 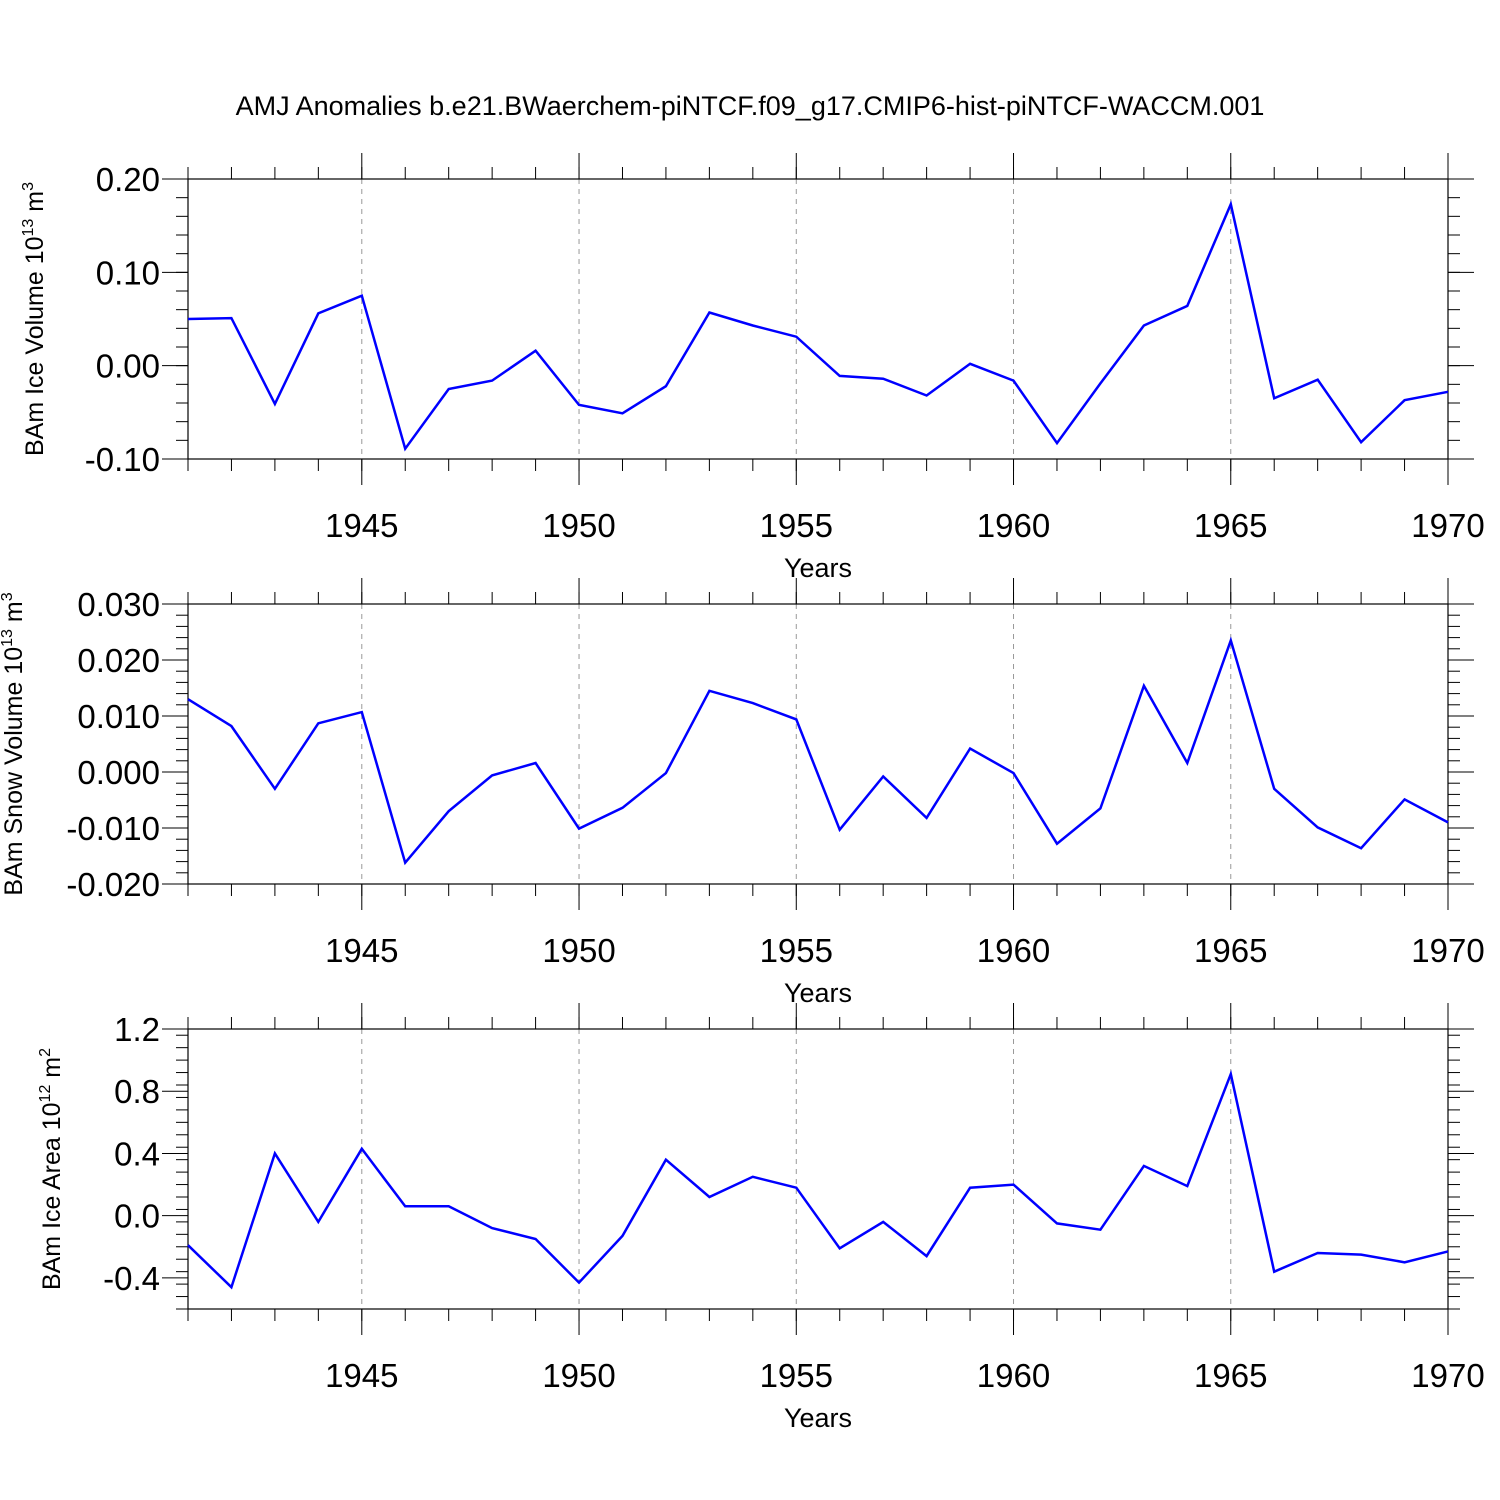 What do you see at coordinates (113, 828) in the screenshot?
I see `y-tick-label: -0.010` at bounding box center [113, 828].